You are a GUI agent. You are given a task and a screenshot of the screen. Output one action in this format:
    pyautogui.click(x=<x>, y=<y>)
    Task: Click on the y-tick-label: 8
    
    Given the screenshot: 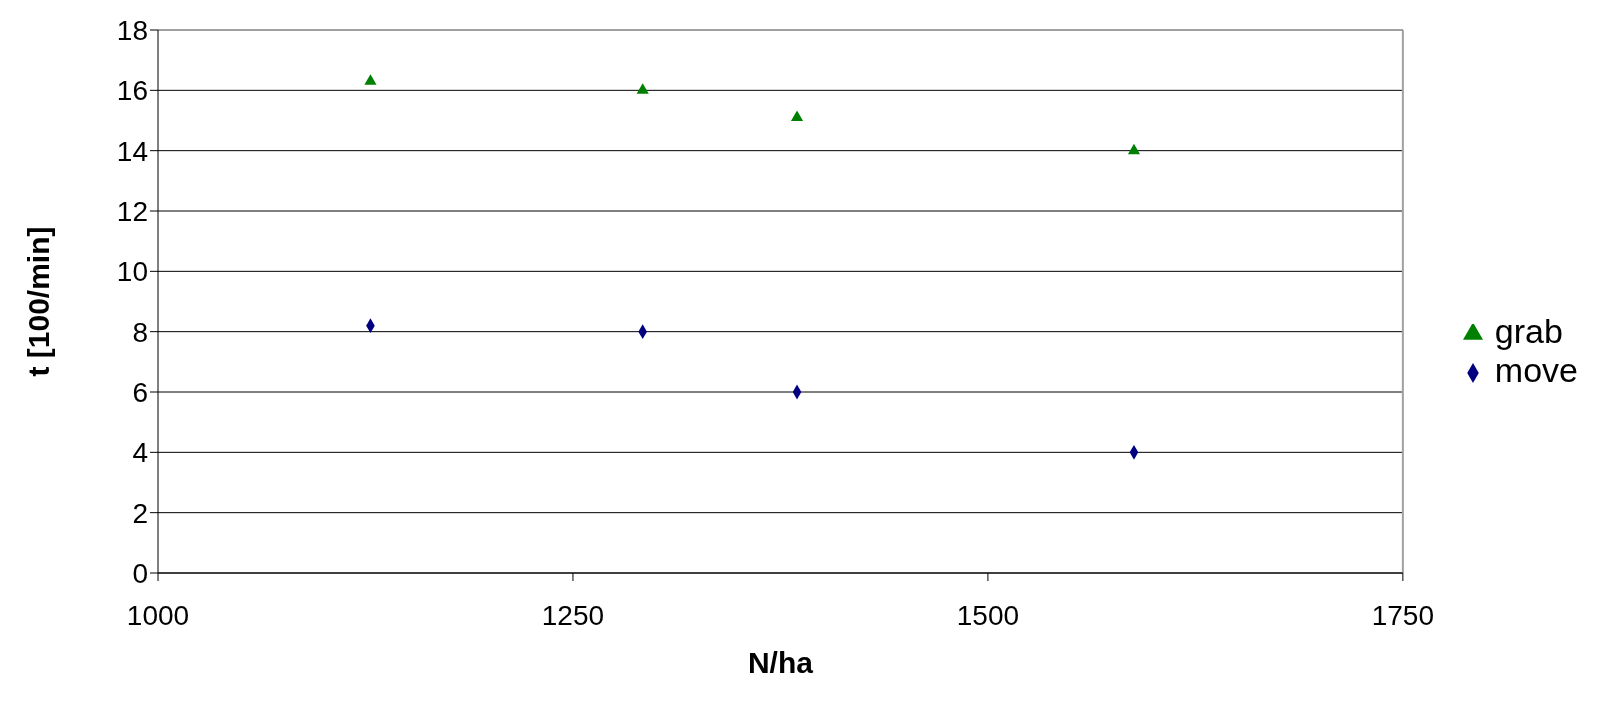 What is the action you would take?
    pyautogui.click(x=140, y=332)
    